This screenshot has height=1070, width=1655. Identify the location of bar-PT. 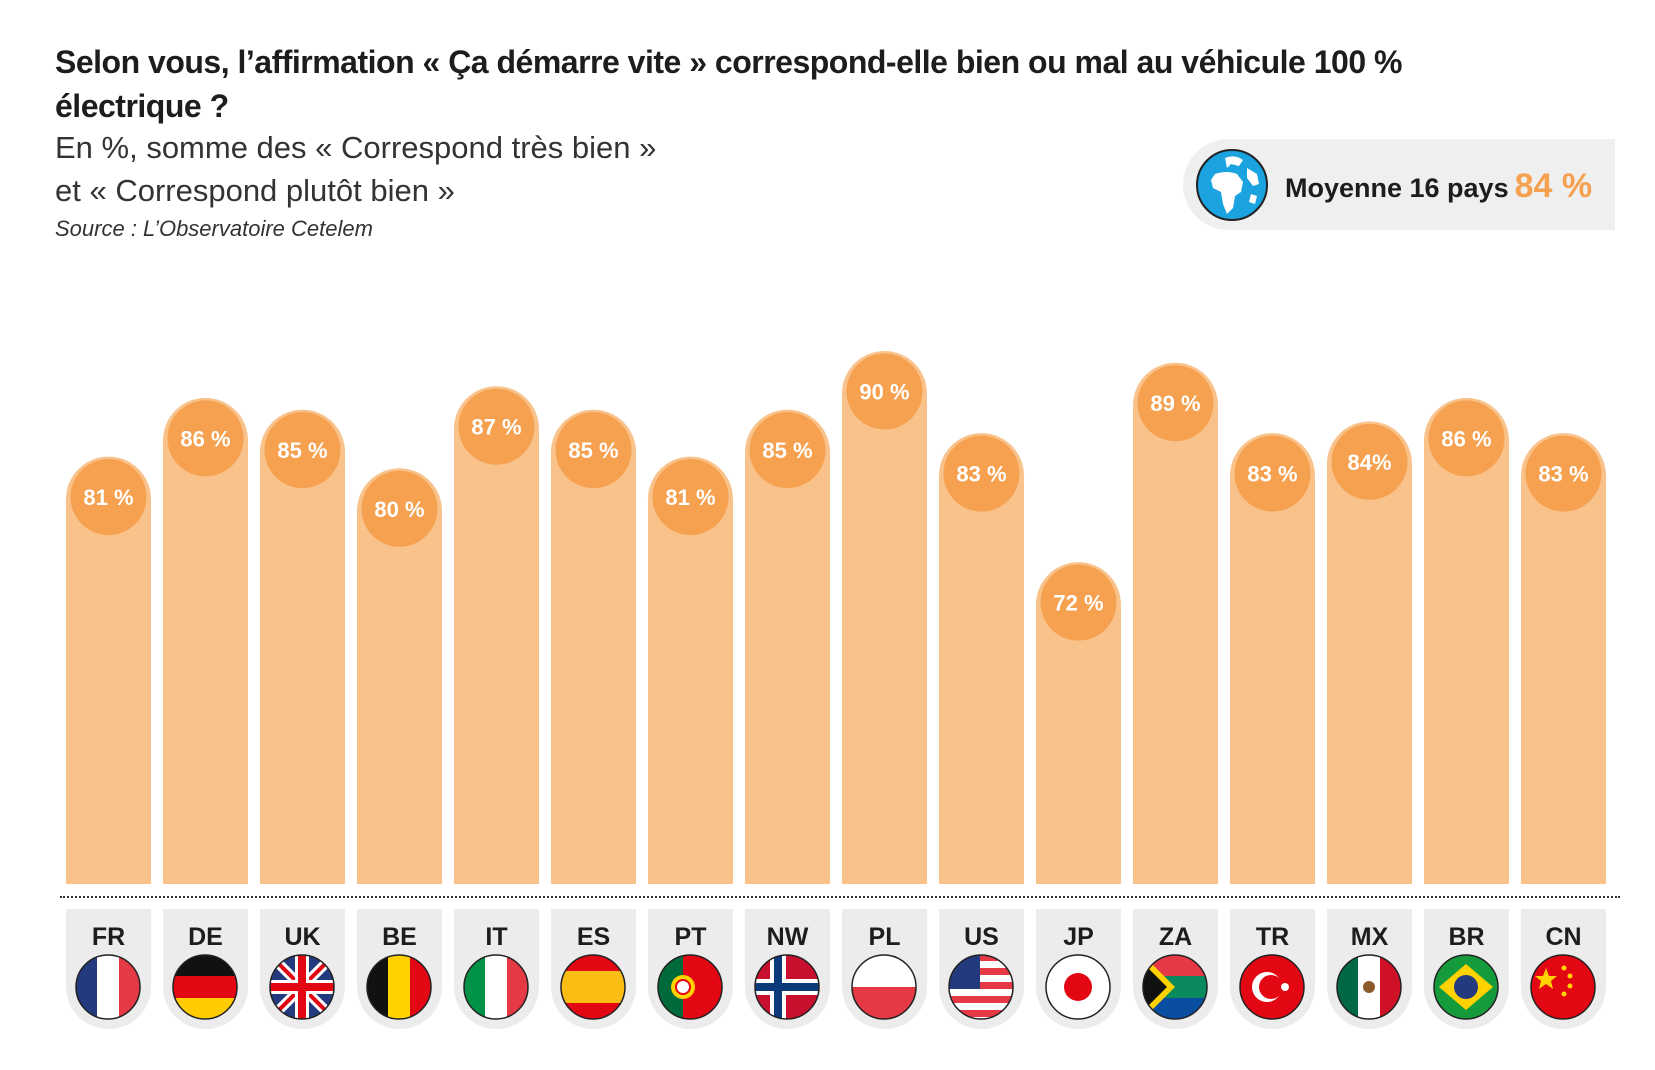
(690, 670).